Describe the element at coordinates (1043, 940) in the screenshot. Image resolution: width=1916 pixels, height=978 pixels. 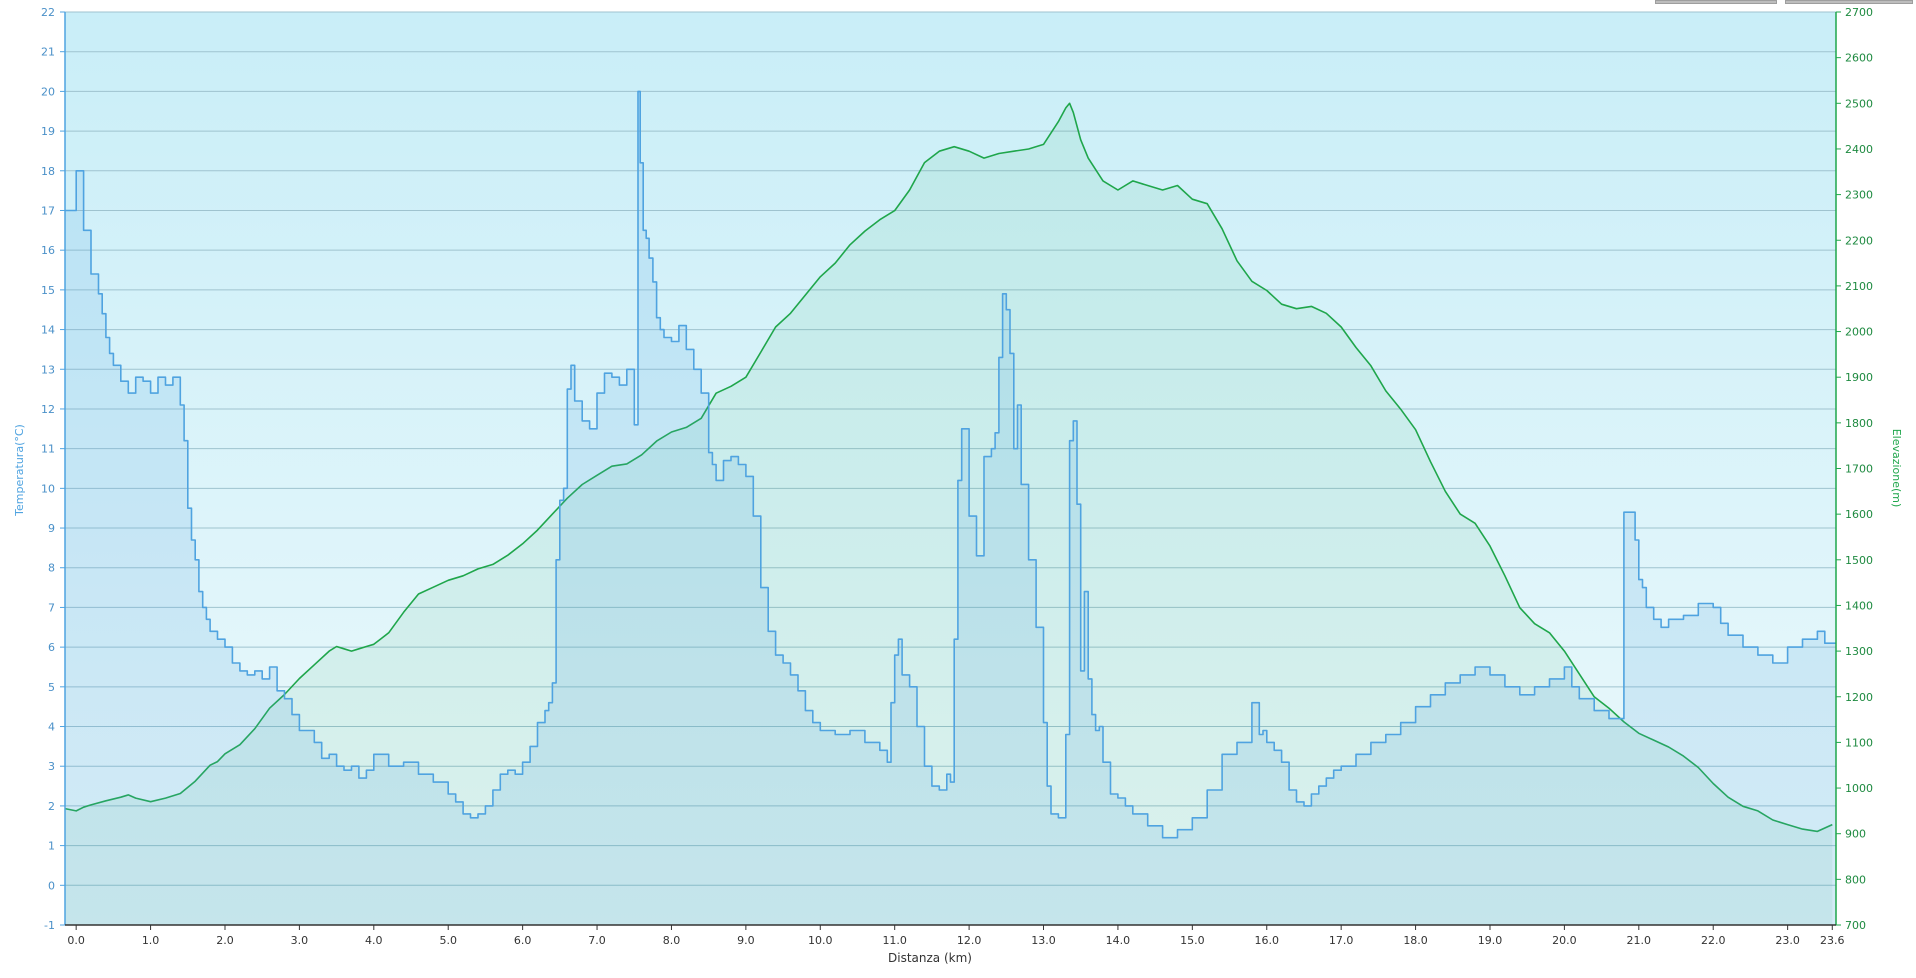
I see `x-tick-label: 13.0` at that location.